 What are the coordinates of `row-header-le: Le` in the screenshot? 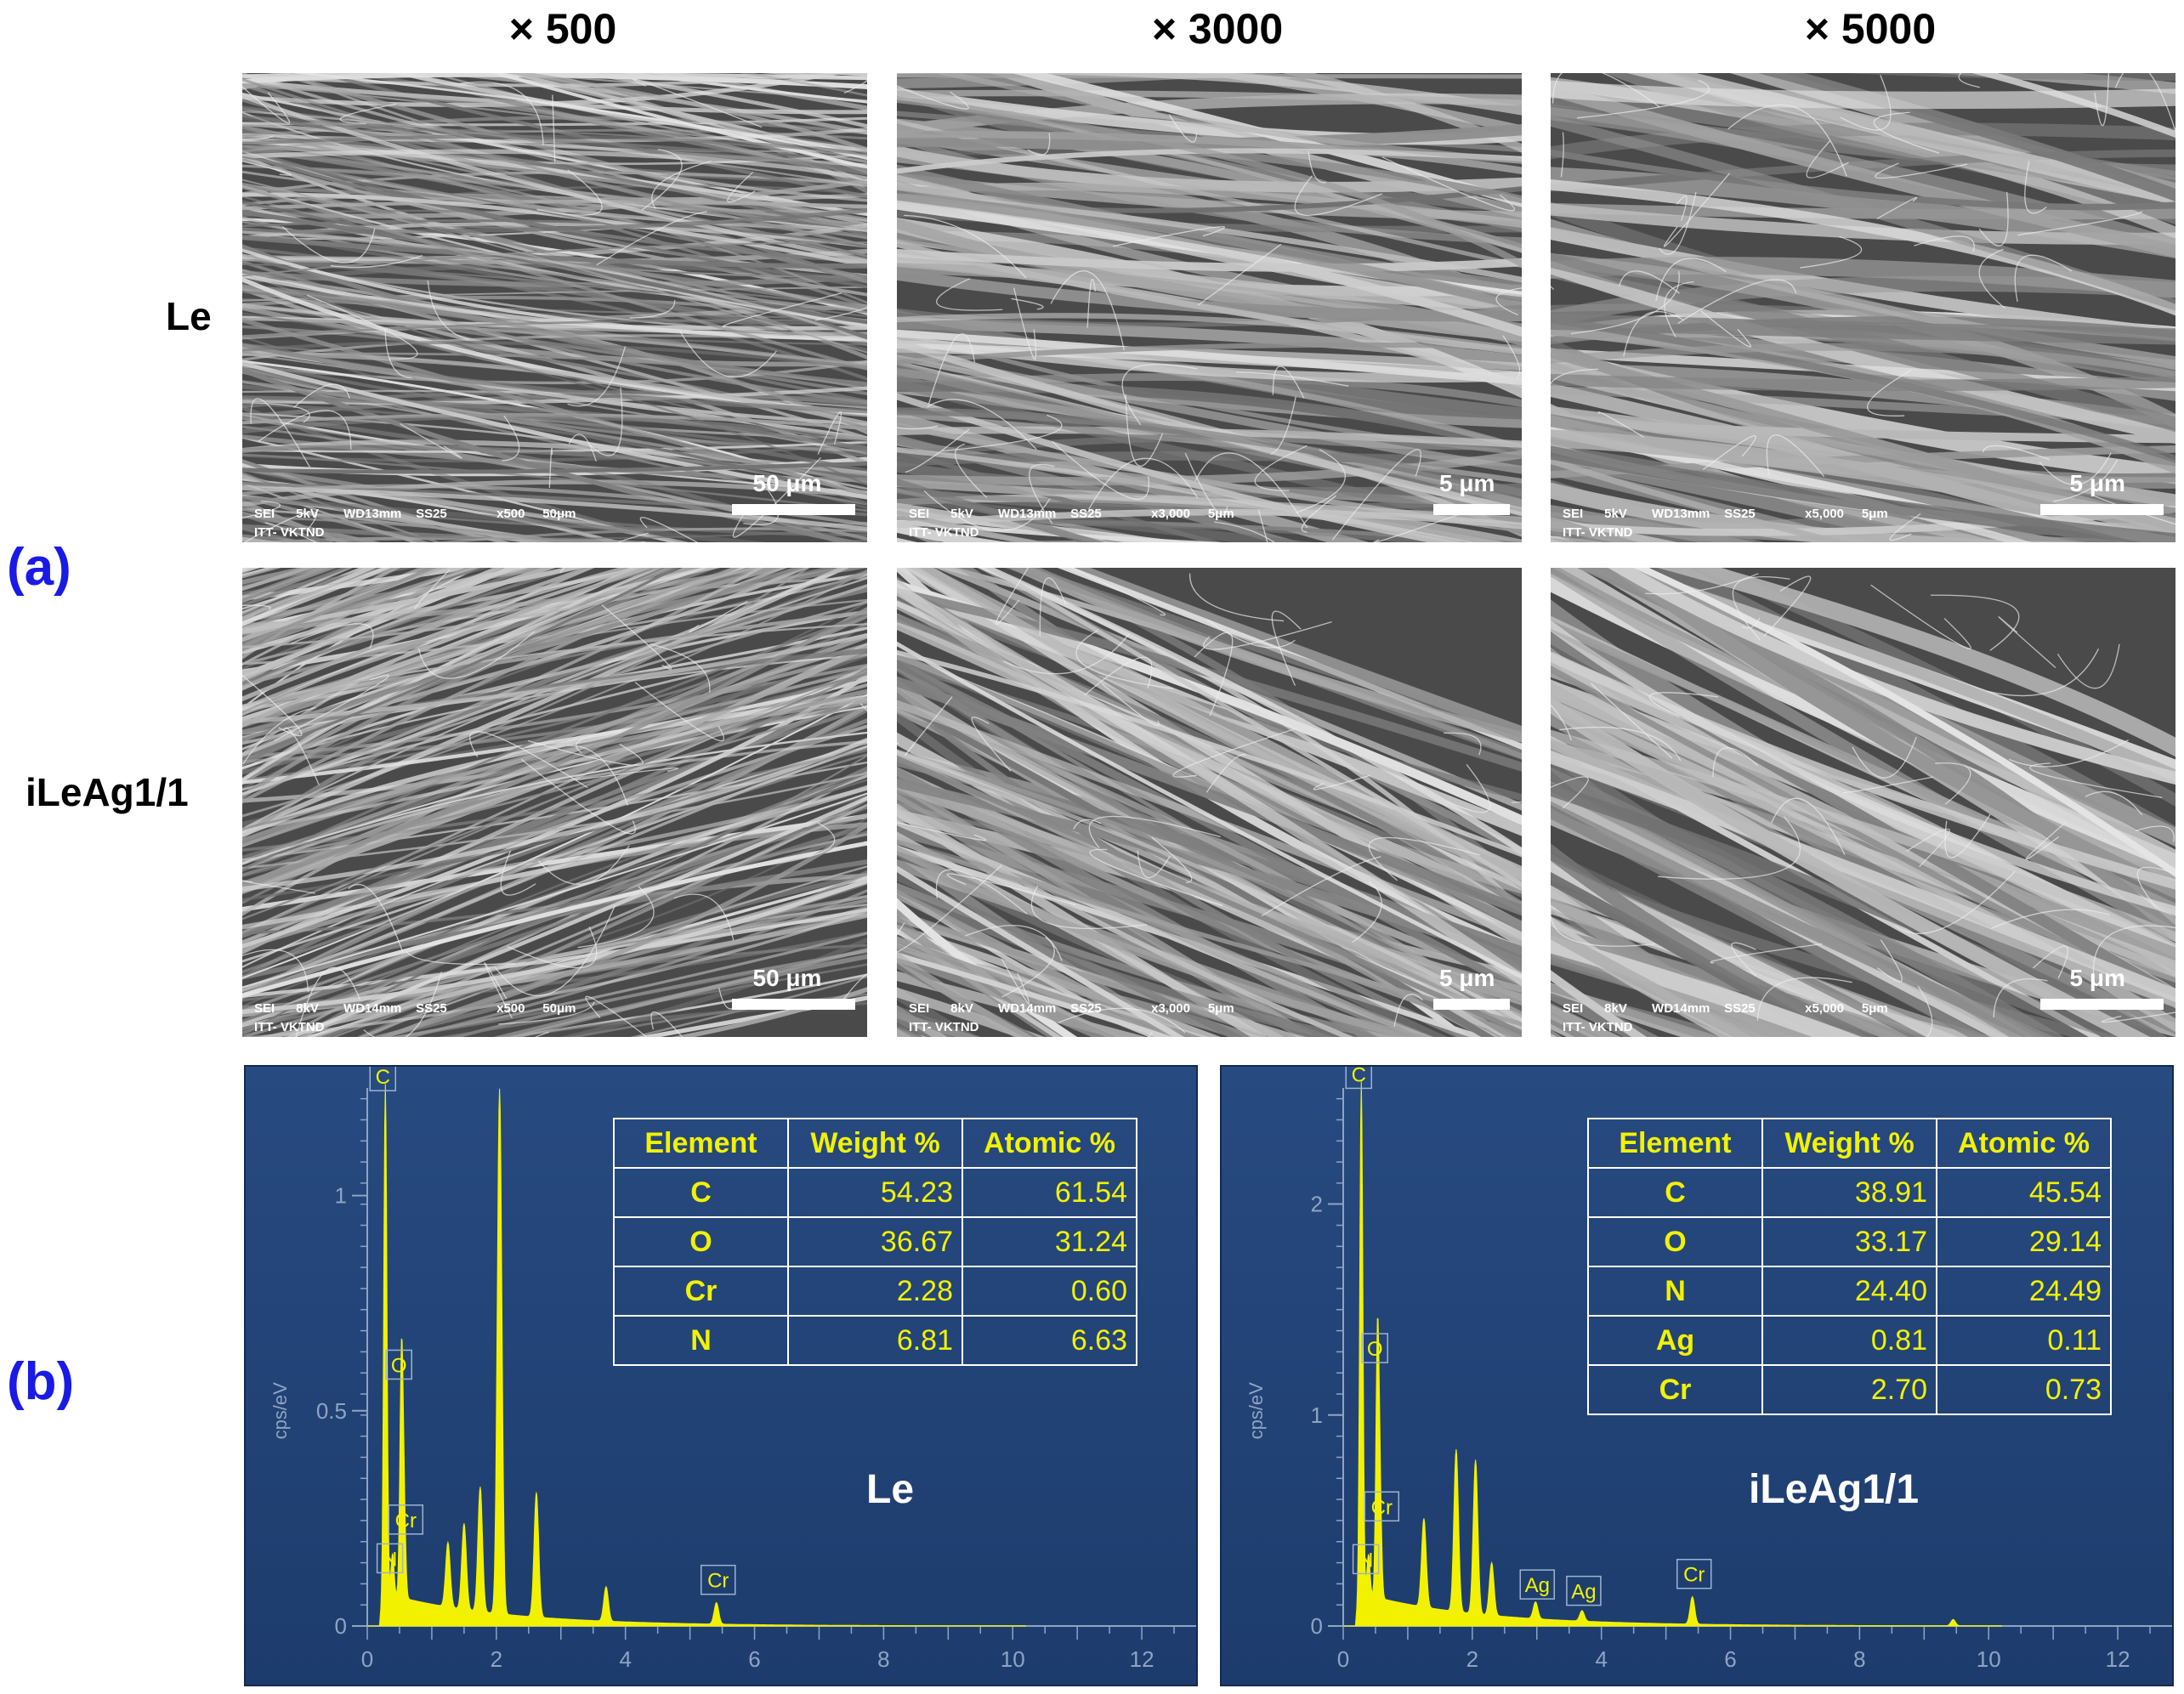 It's located at (189, 316).